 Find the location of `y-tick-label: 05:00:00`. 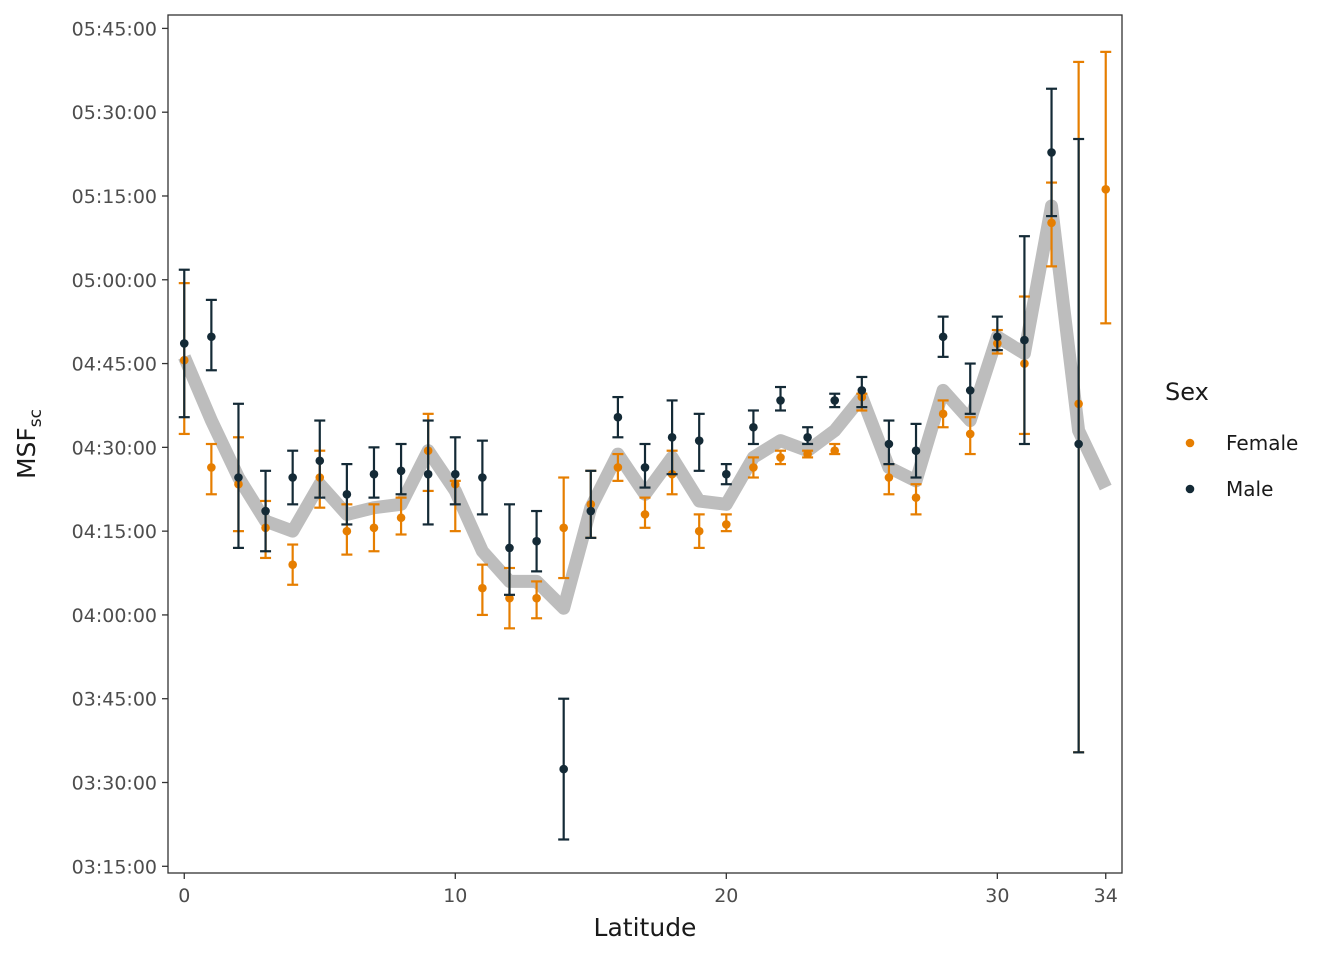

y-tick-label: 05:00:00 is located at coordinates (114, 281).